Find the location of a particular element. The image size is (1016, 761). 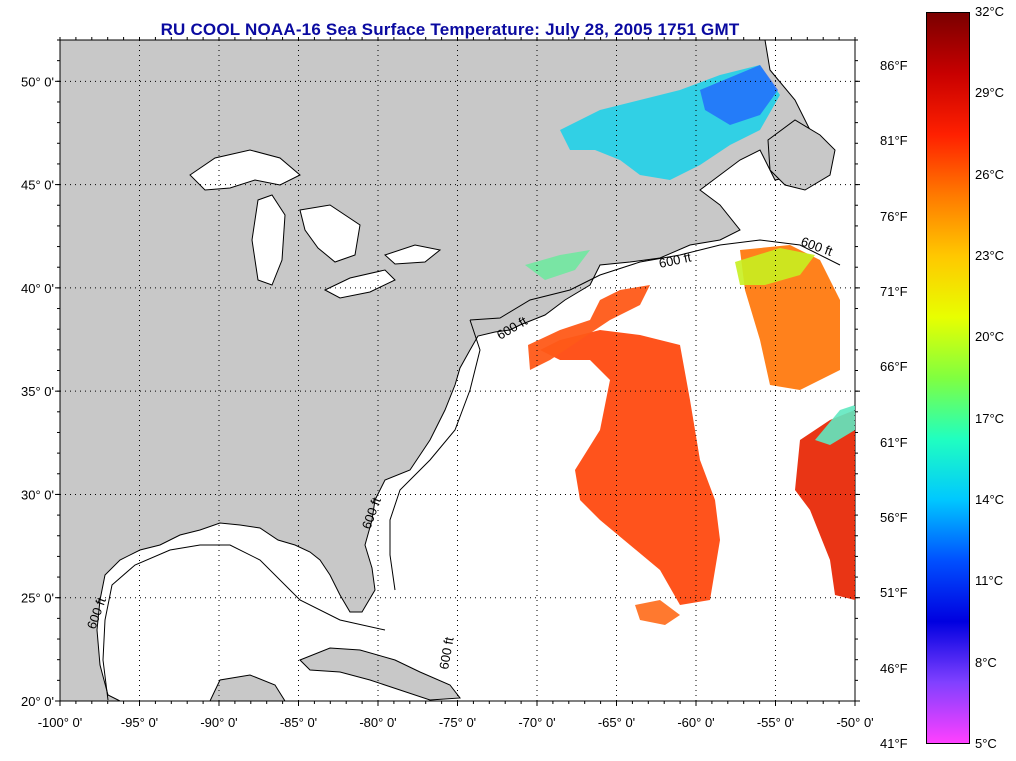

colorbar-fahrenheit-label: 56°F is located at coordinates (894, 517).